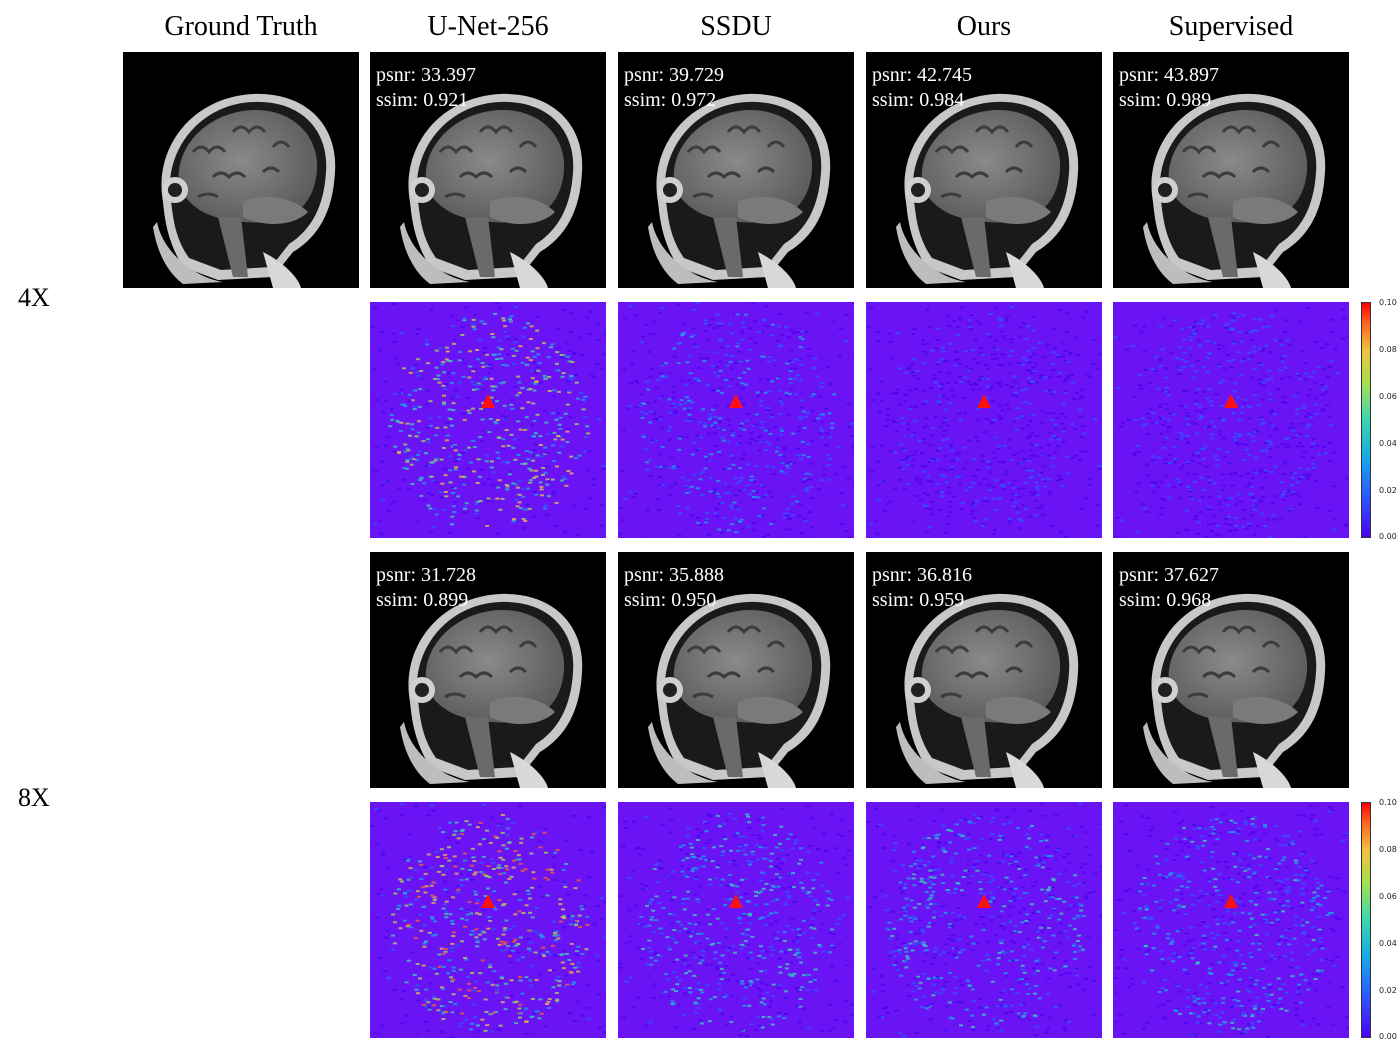 The height and width of the screenshot is (1042, 1399). Describe the element at coordinates (1231, 26) in the screenshot. I see `column-header-supervised: Supervised` at that location.